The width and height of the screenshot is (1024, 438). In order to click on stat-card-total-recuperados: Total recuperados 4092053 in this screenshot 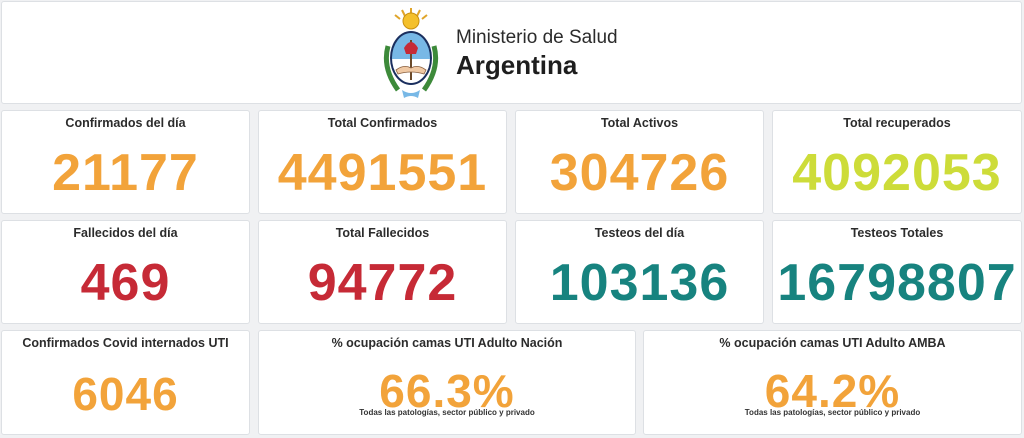, I will do `click(897, 162)`.